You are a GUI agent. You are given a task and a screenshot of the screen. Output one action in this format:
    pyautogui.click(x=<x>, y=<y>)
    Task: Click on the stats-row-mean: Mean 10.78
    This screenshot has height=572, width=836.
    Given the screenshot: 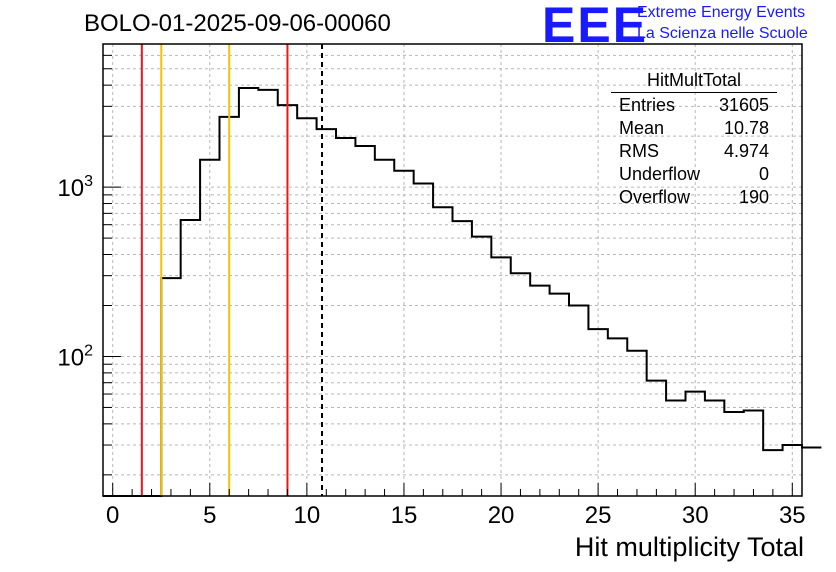 What is the action you would take?
    pyautogui.click(x=694, y=129)
    